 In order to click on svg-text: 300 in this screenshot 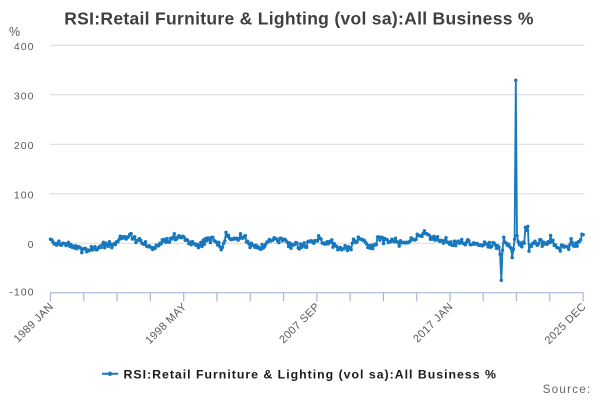, I will do `click(24, 97)`.